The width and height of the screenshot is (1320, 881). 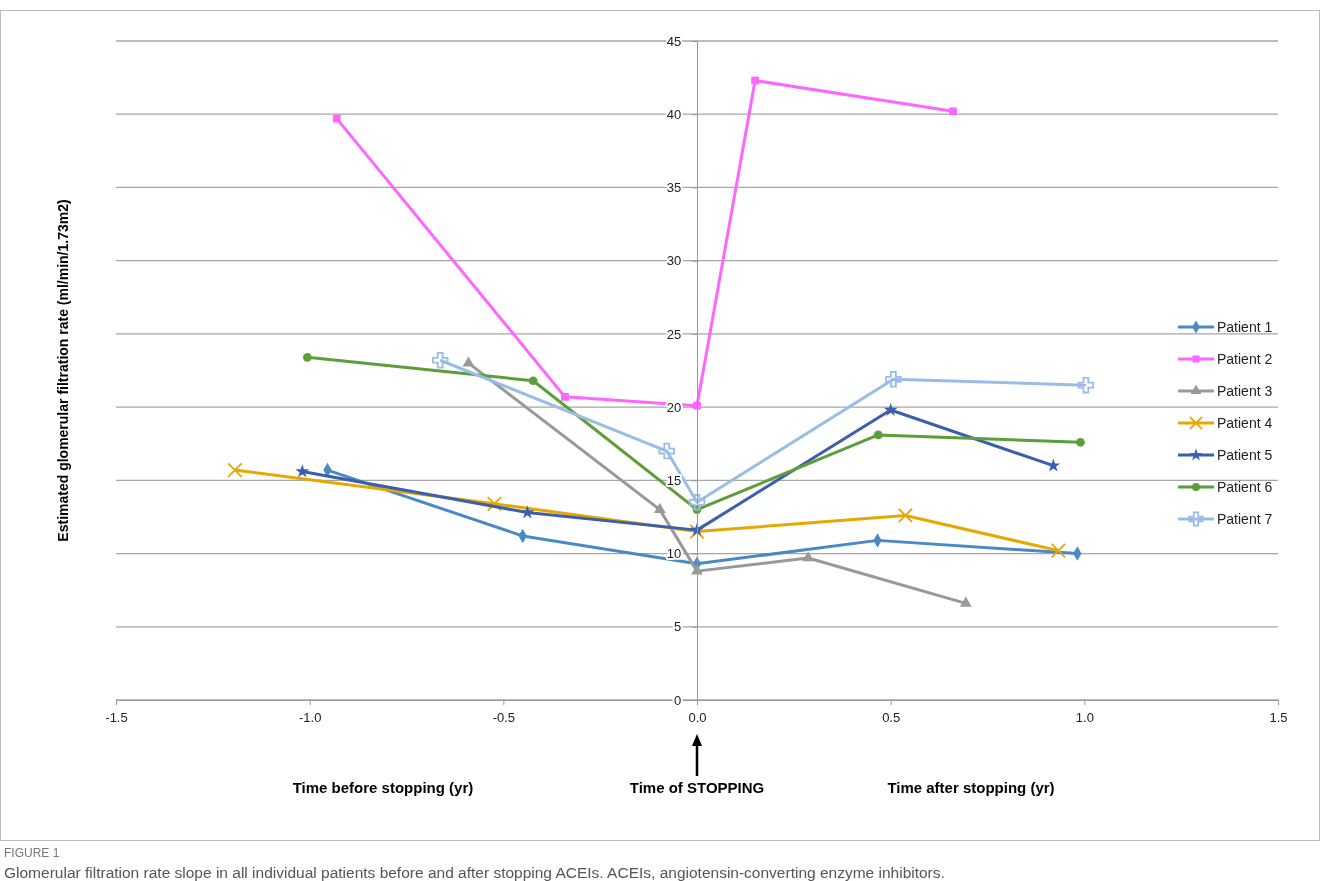 I want to click on legend-label: Patient 2, so click(x=1245, y=358).